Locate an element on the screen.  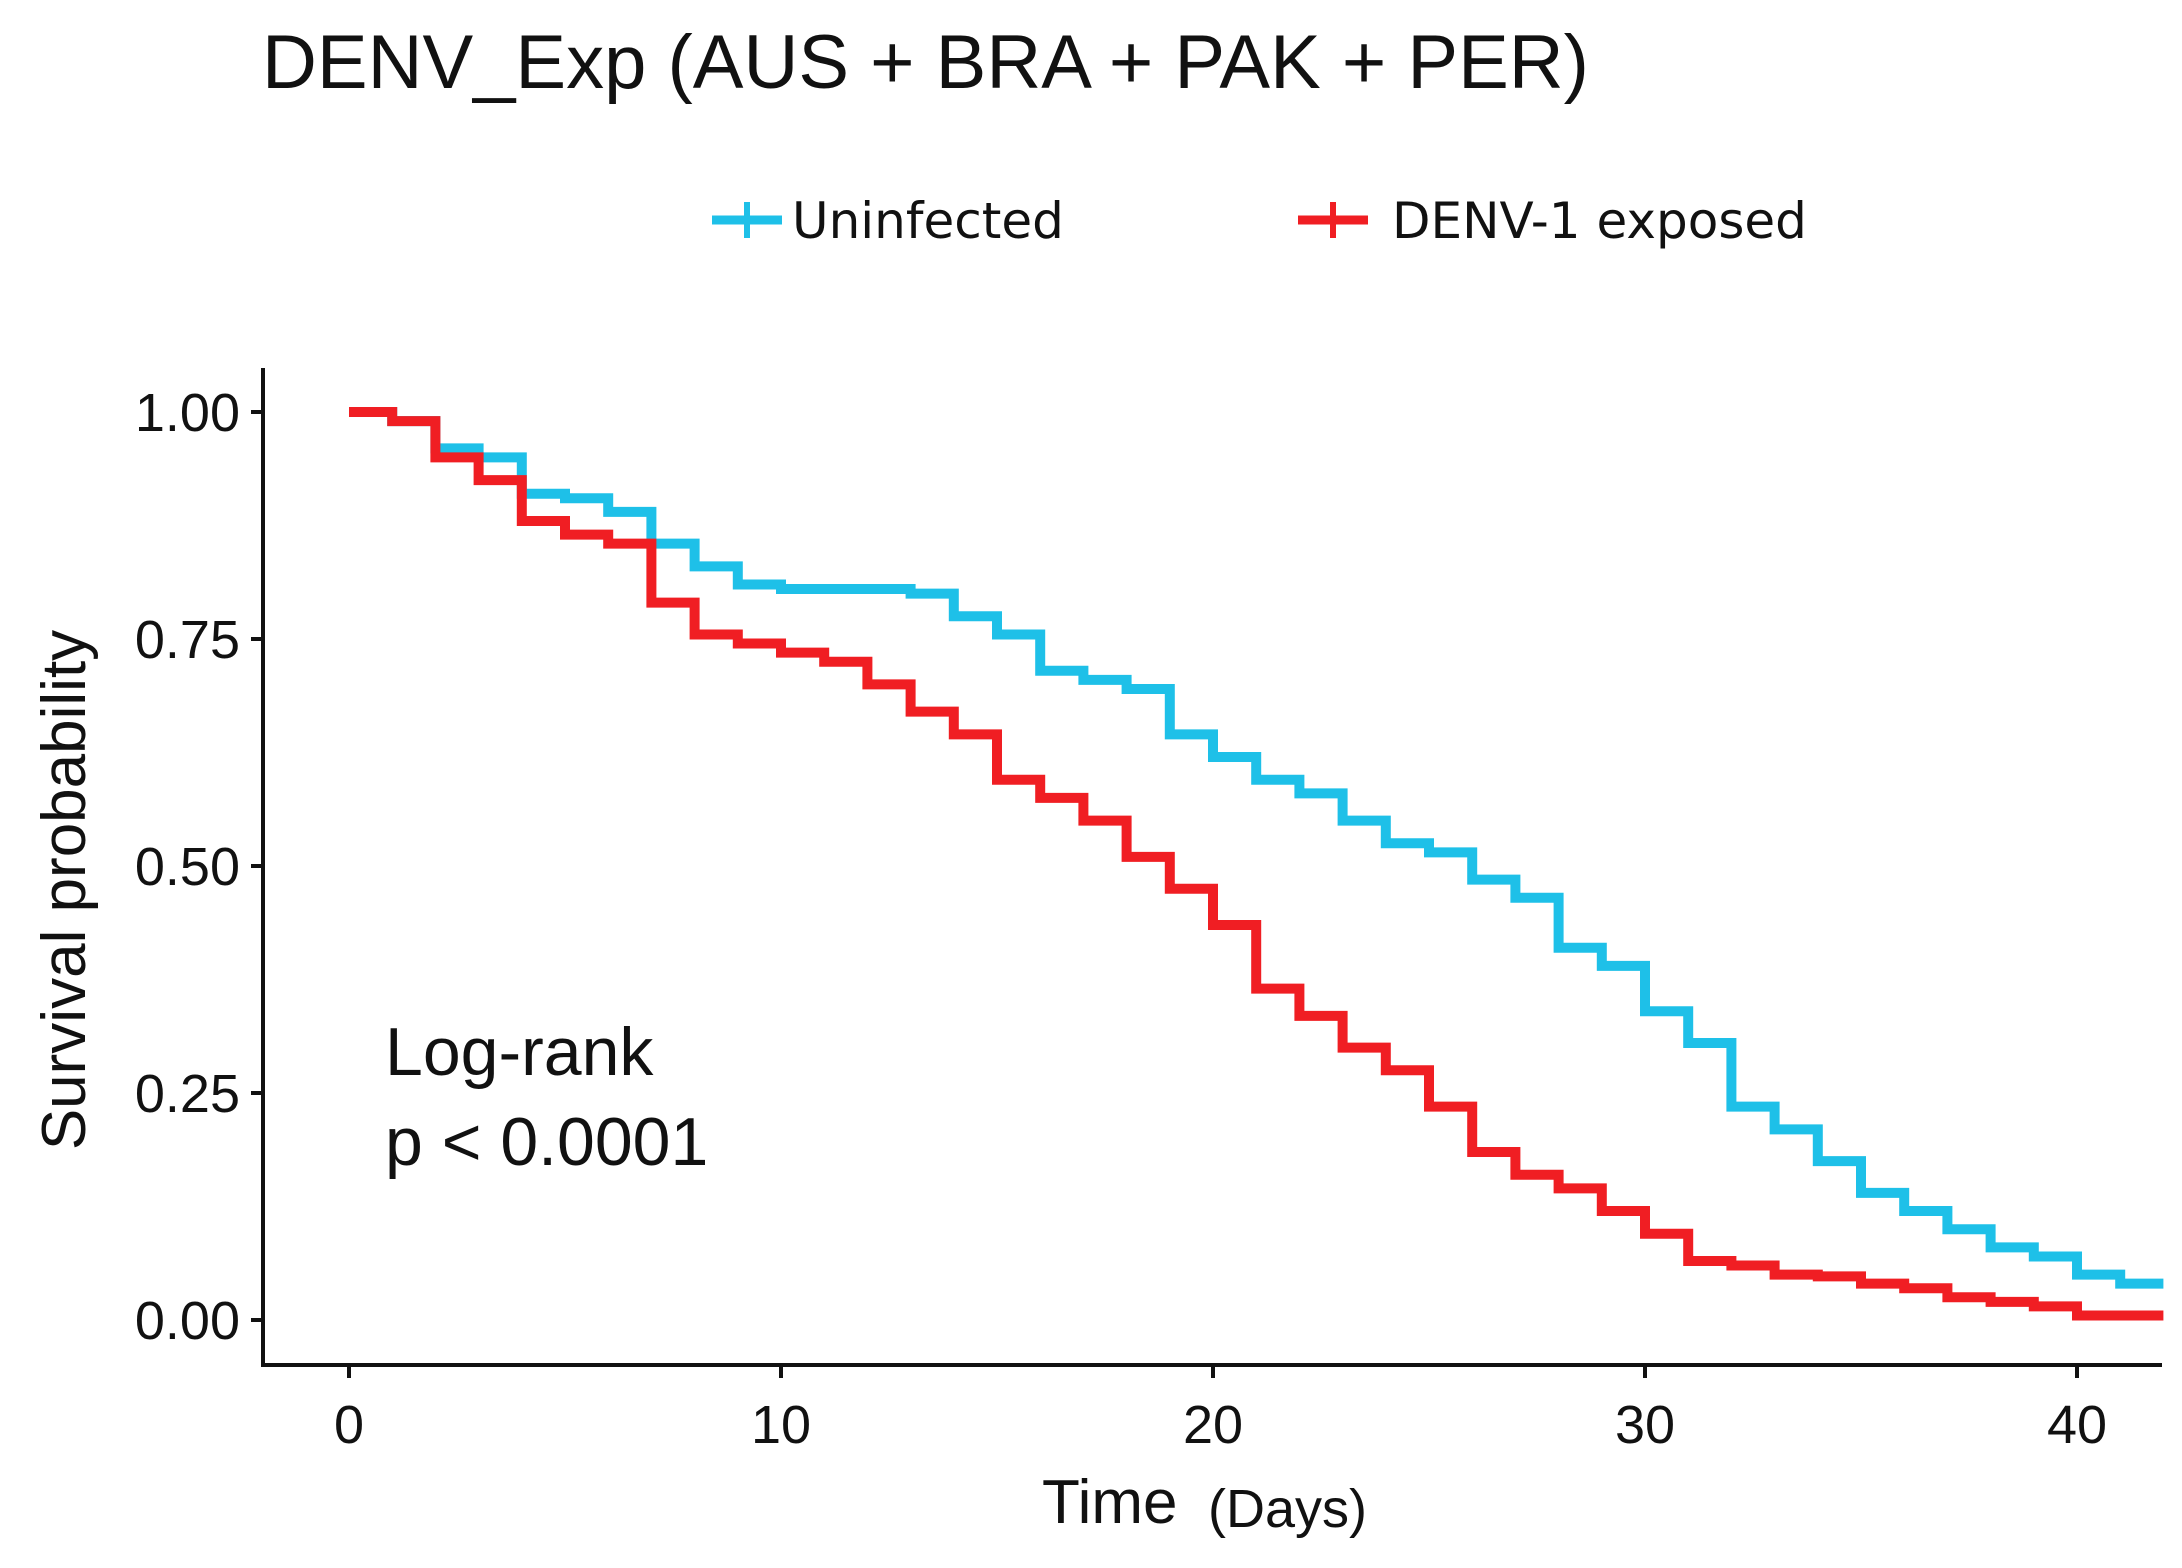
x-axis-label: Time (Days) is located at coordinates (1204, 1503).